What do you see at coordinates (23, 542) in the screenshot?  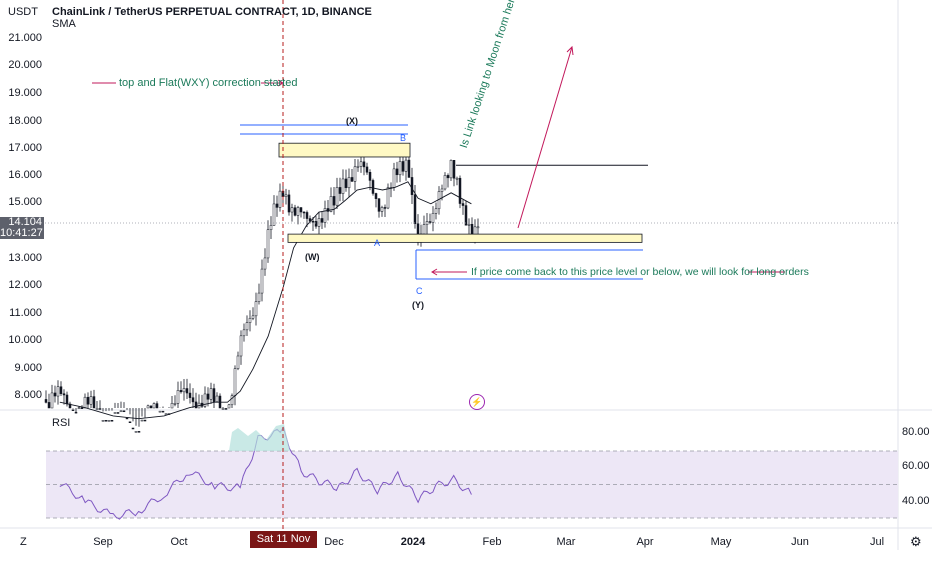 I see `zoom-reset-button: Z` at bounding box center [23, 542].